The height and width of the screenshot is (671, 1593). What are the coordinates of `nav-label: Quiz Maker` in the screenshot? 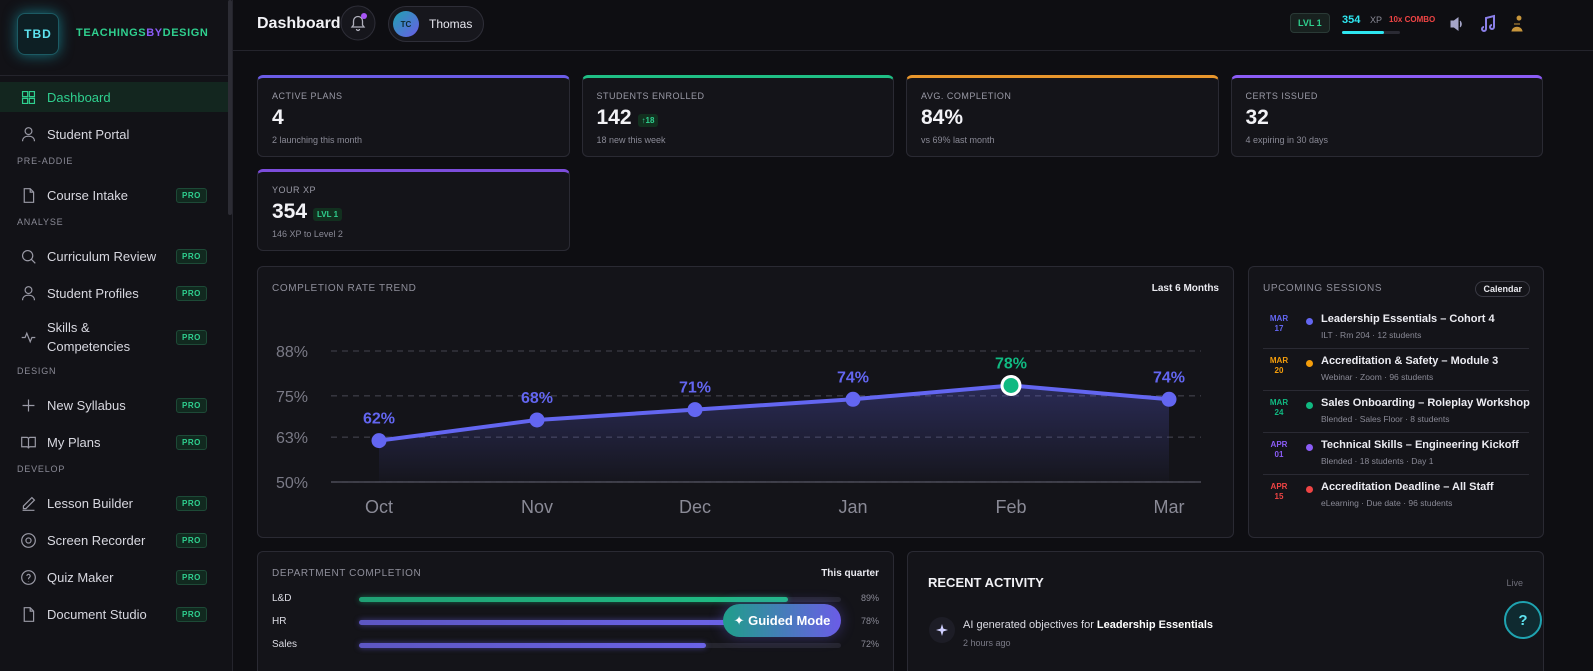 It's located at (80, 577).